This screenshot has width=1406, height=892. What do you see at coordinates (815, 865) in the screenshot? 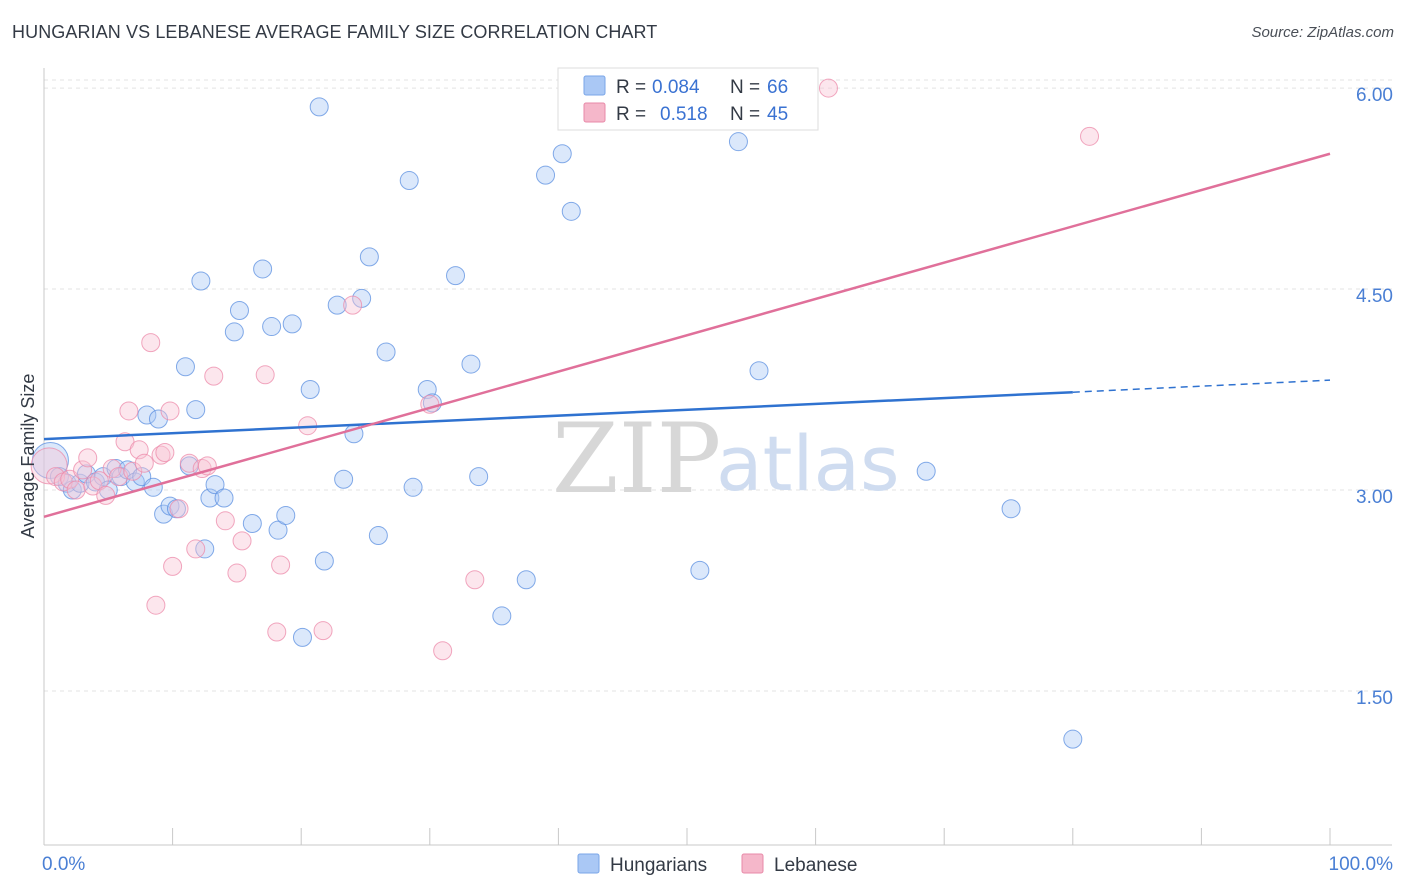
I see `legend-bottom-label-lebanese: Lebanese` at bounding box center [815, 865].